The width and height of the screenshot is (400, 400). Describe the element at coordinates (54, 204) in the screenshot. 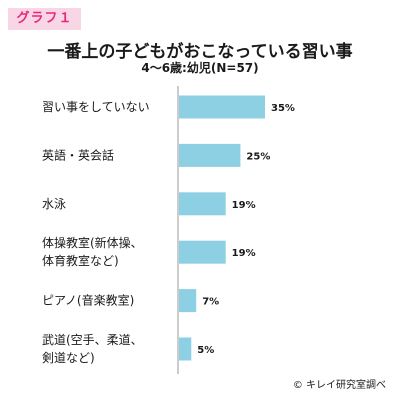

I see `category-label-2: 水泳` at that location.